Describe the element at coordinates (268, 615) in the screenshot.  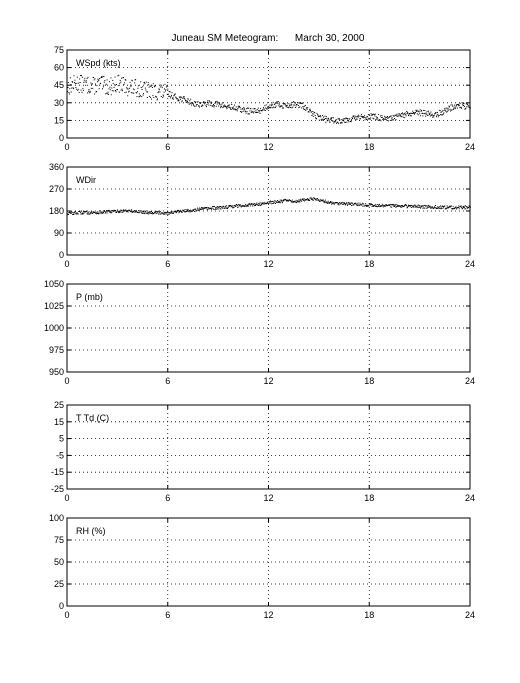
I see `x-tick-label: 12` at that location.